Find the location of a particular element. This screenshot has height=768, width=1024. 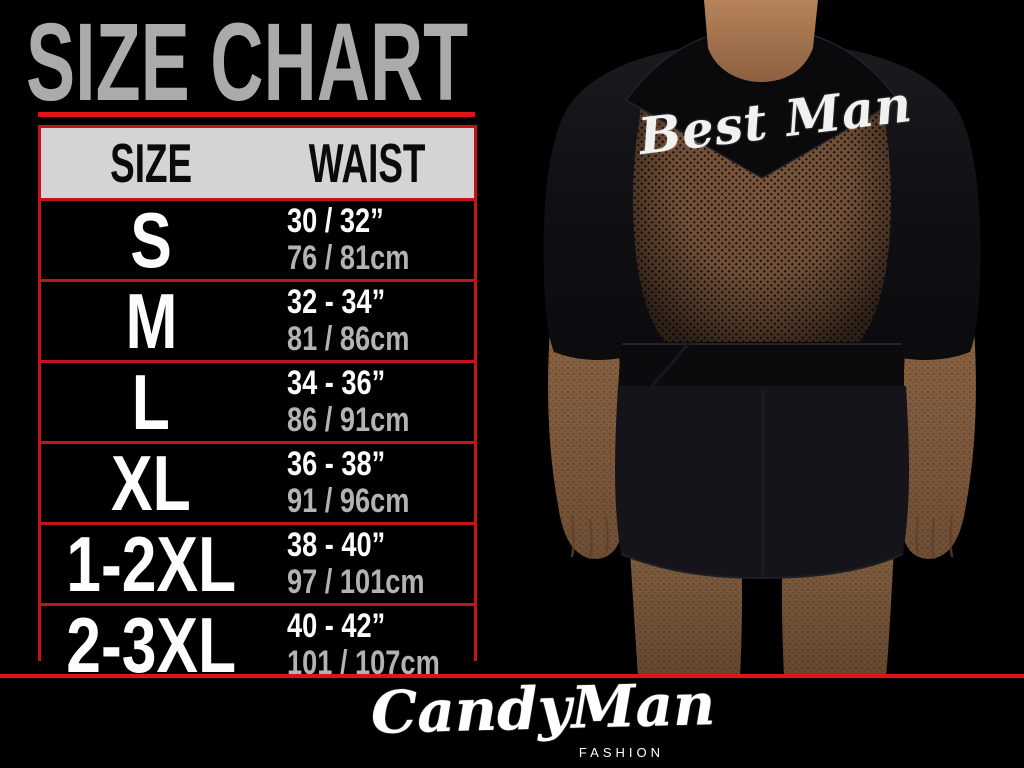

size-cell: 2-3XL is located at coordinates (151, 645).